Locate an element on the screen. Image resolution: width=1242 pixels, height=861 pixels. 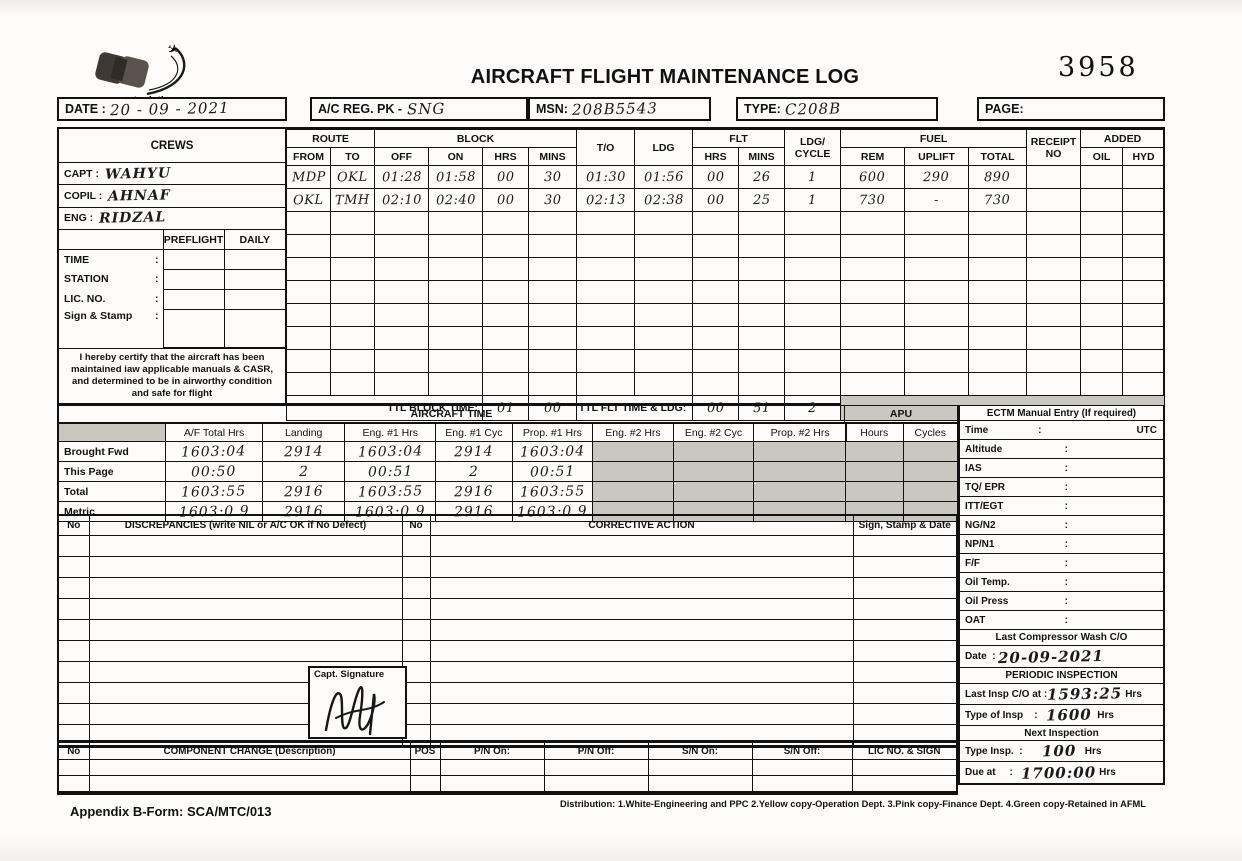
receipt-no-header: RECEIPT NO is located at coordinates (1054, 147).